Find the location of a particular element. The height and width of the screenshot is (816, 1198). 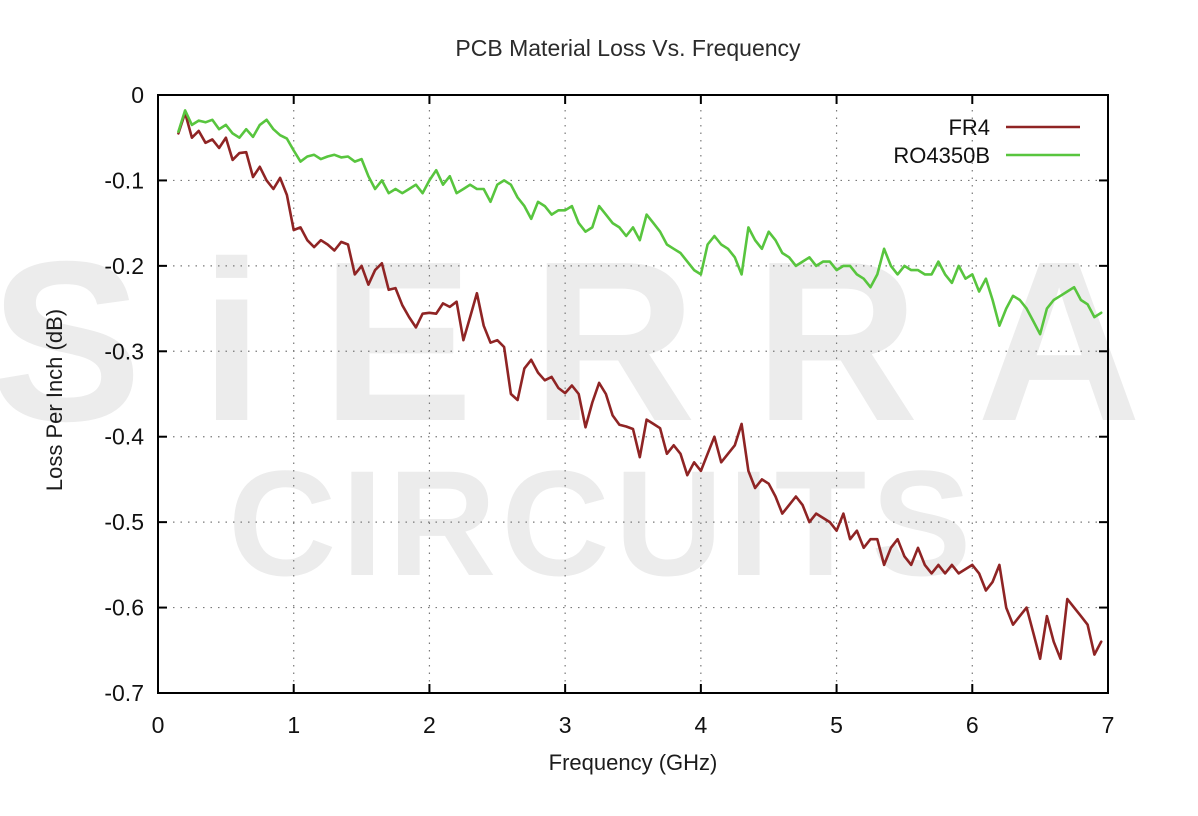

xtick-label-1: 1 is located at coordinates (293, 725).